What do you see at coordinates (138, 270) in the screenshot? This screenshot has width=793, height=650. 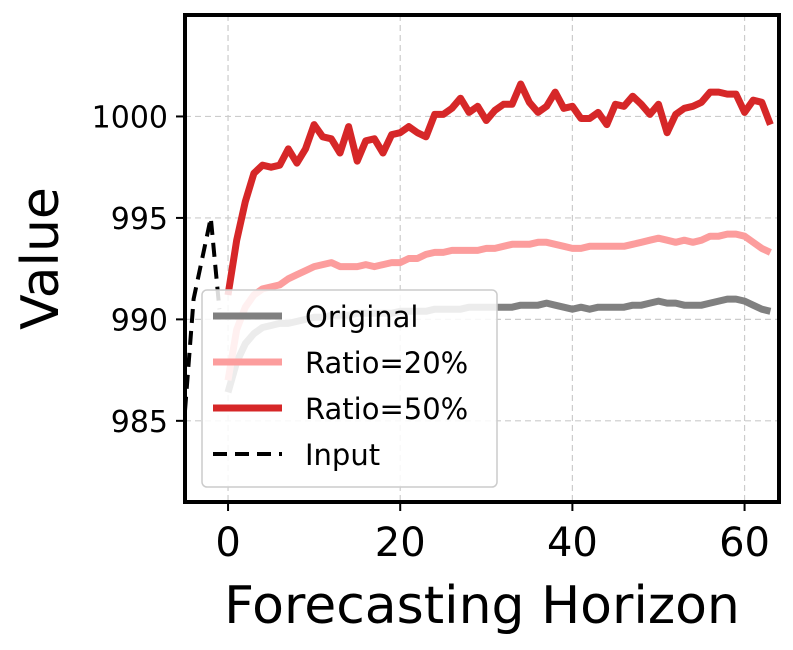 I see `y-axis-ticks: 985 990 995 1000` at bounding box center [138, 270].